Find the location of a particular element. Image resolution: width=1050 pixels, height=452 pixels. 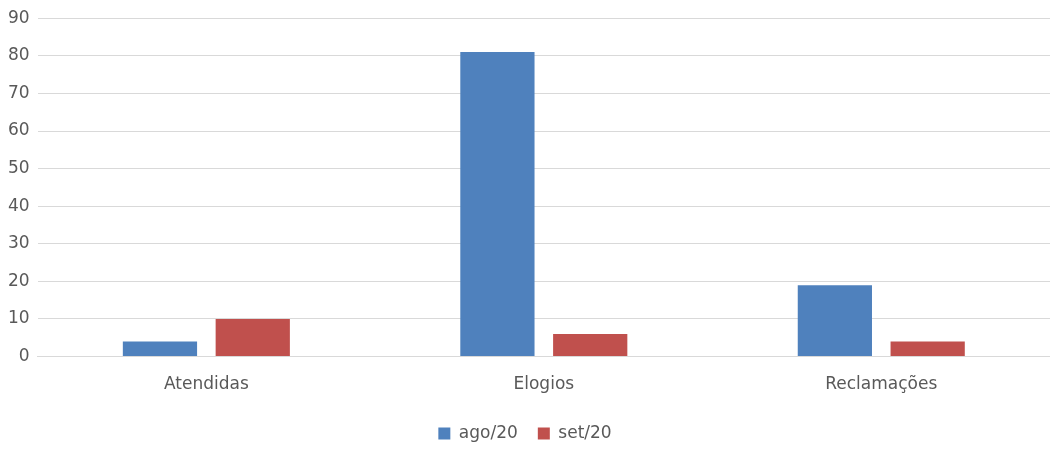

y-tick-label: 80 is located at coordinates (18, 54).